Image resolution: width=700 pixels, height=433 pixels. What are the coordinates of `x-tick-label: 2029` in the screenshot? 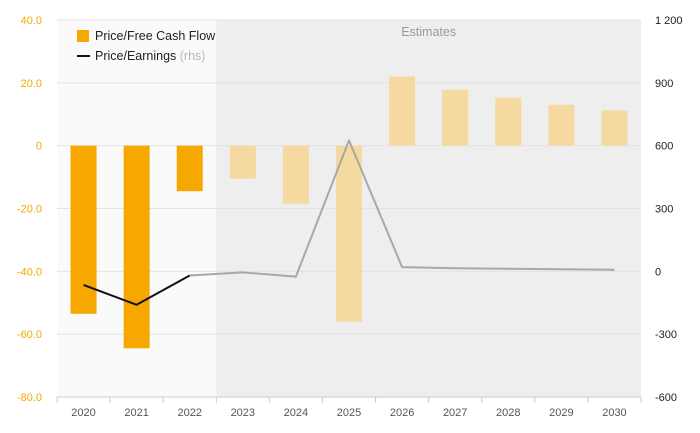 It's located at (561, 413).